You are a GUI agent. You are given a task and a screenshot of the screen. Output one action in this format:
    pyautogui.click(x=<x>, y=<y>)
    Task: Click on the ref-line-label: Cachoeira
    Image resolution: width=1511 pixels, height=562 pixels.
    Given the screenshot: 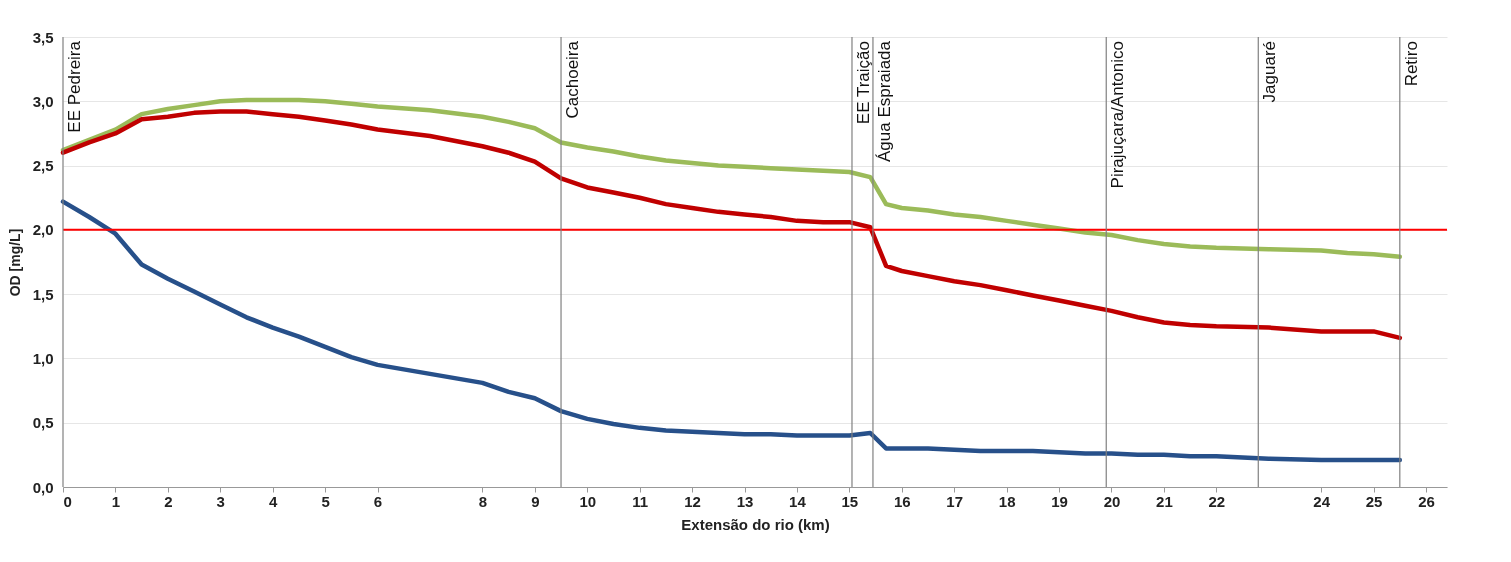 What is the action you would take?
    pyautogui.click(x=573, y=79)
    